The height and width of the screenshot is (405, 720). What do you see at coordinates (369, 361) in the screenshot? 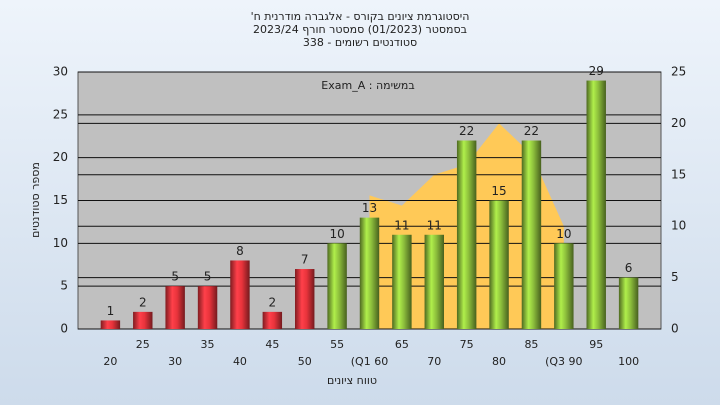
I see `x-tick-label: (Q1 60` at bounding box center [369, 361].